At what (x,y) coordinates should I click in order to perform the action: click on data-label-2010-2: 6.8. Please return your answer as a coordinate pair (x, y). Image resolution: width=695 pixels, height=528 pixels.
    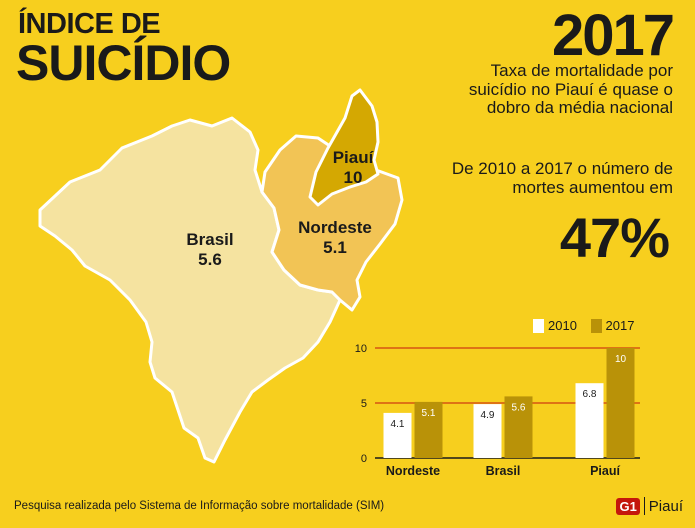
    Looking at the image, I should click on (590, 394).